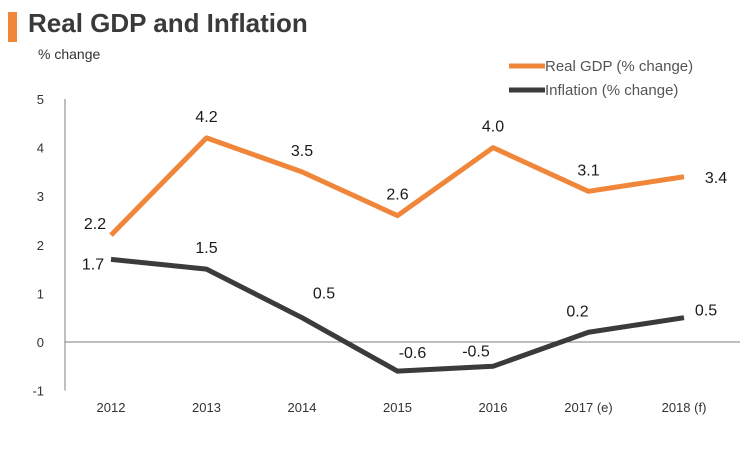 The image size is (751, 451). Describe the element at coordinates (40, 245) in the screenshot. I see `y-tick-label: 2` at that location.